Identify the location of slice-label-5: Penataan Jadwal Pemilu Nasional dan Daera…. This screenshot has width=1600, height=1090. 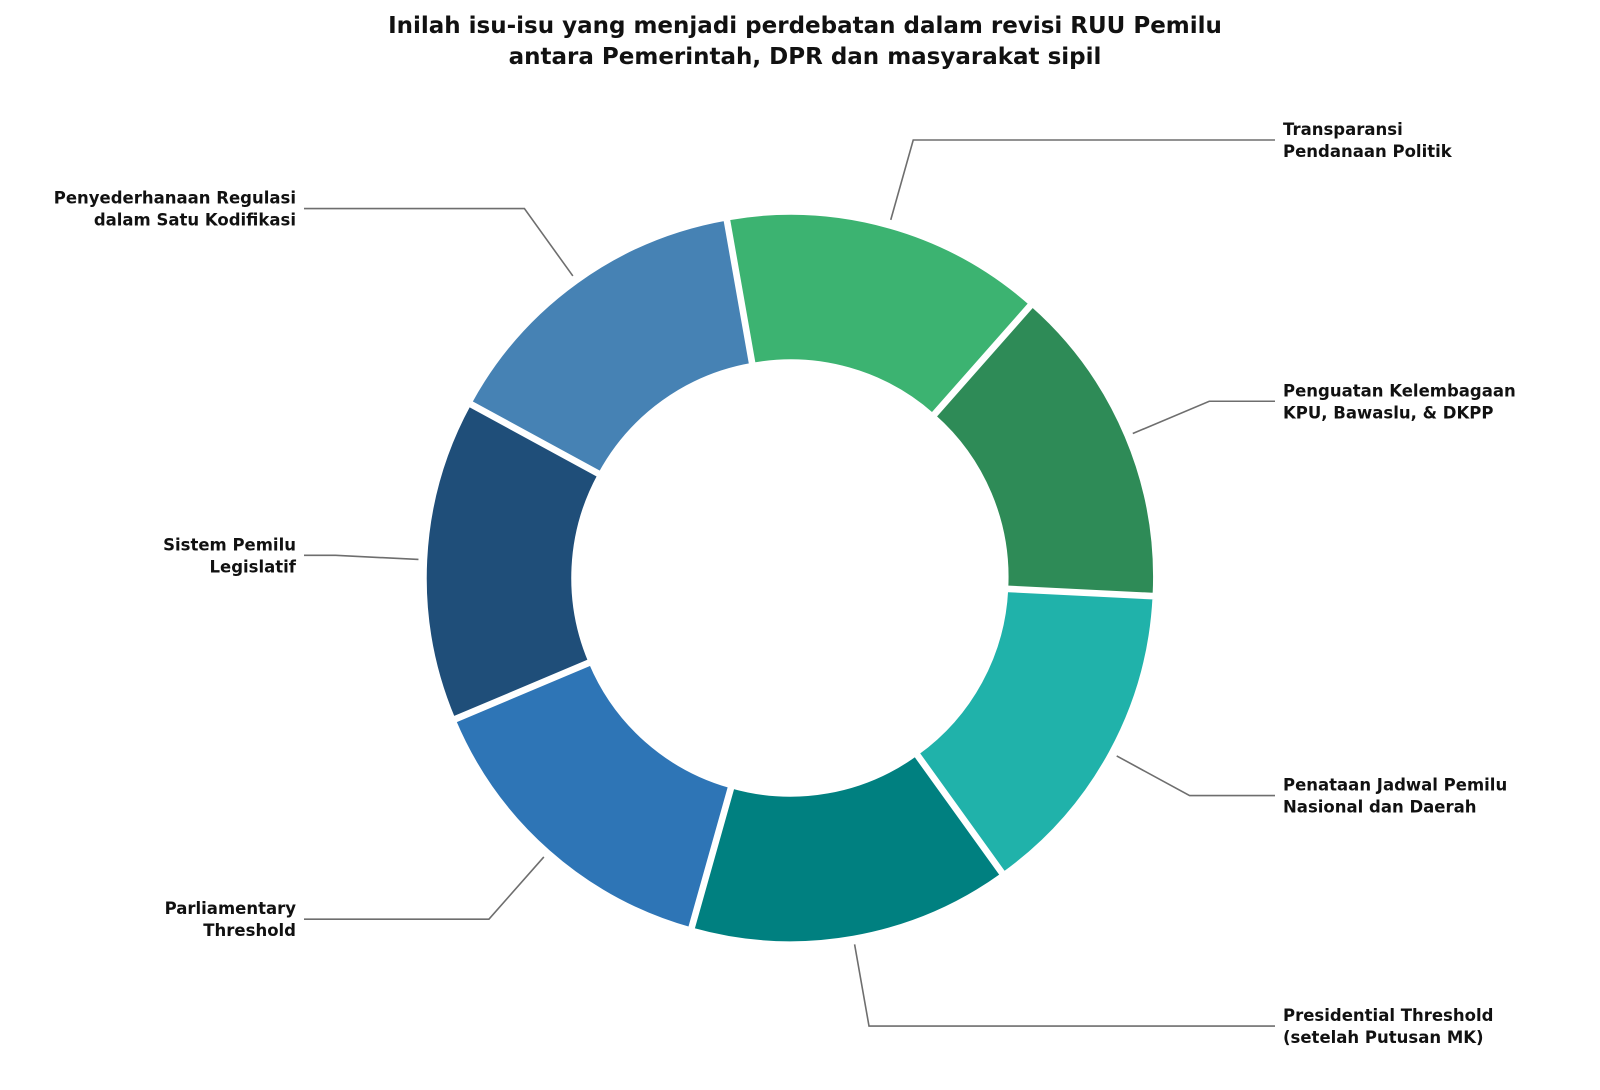
(1395, 796).